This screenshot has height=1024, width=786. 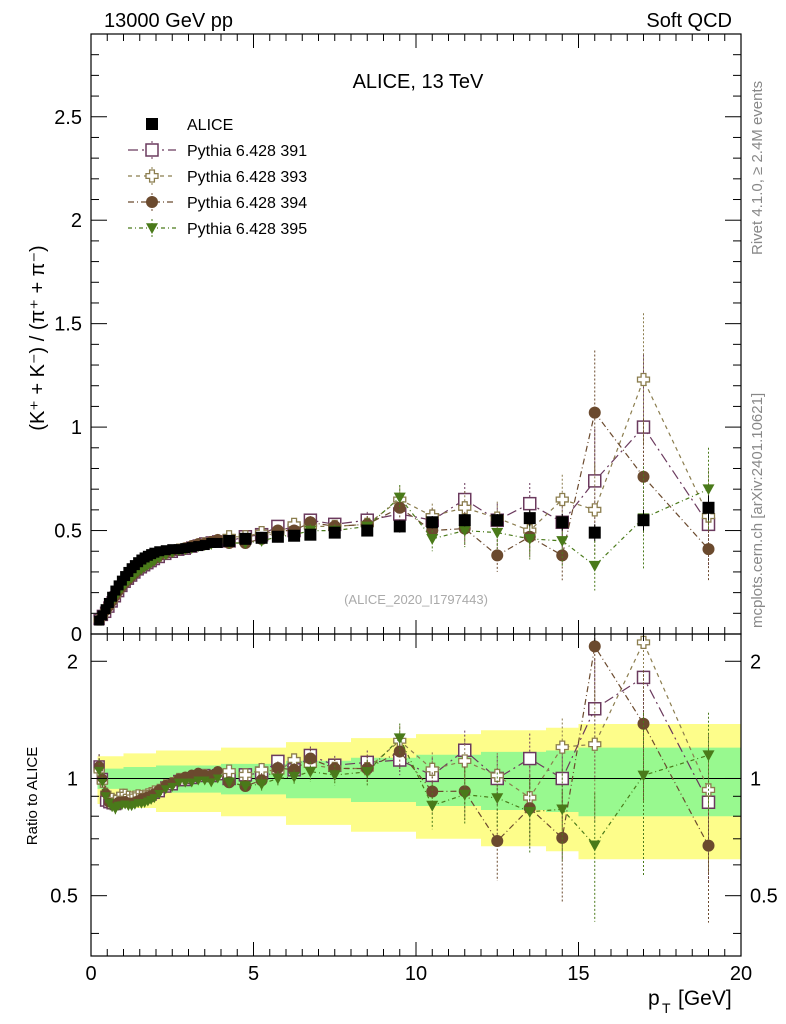 I want to click on main-title: ALICE, 13 TeV, so click(x=418, y=82).